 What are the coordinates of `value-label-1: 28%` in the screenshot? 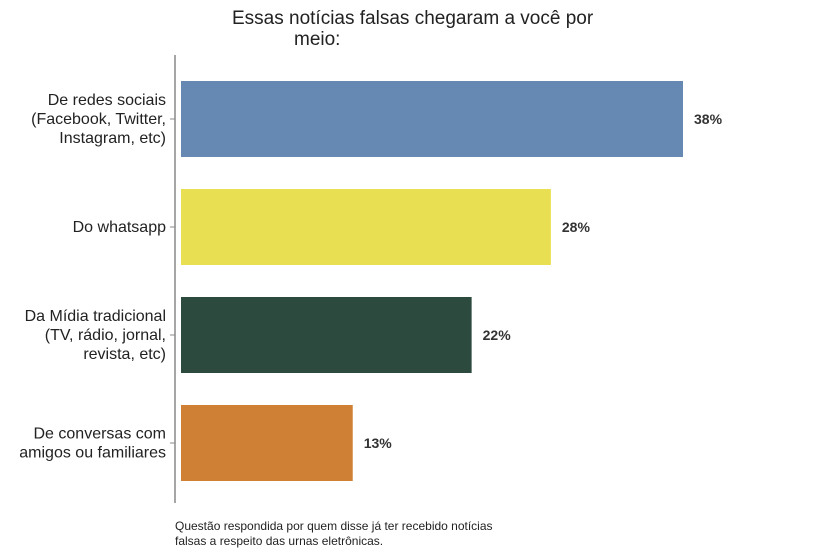 It's located at (576, 227).